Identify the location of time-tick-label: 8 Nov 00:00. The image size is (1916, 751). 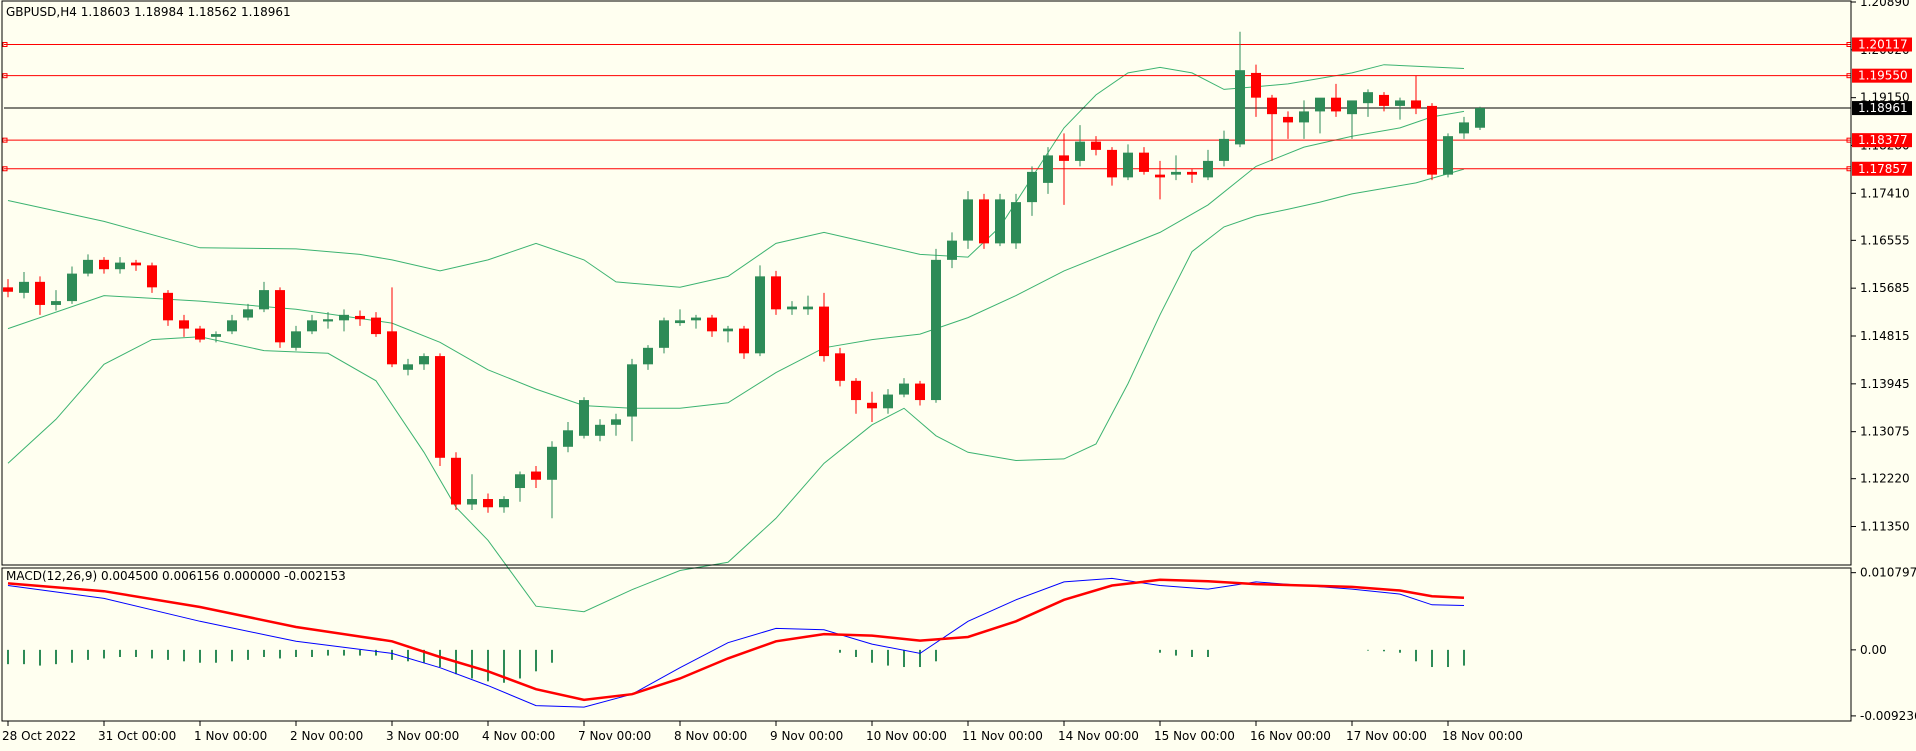
(710, 736).